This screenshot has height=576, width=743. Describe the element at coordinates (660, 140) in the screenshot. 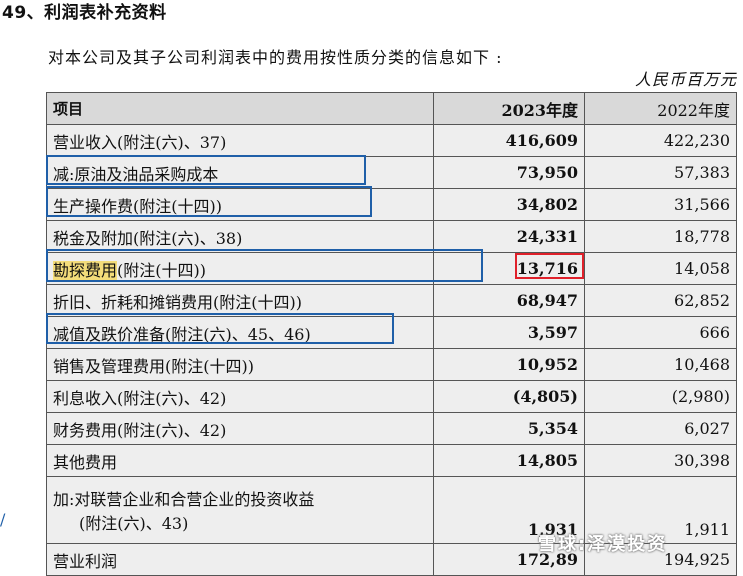

I see `value-2022: 422,230` at that location.